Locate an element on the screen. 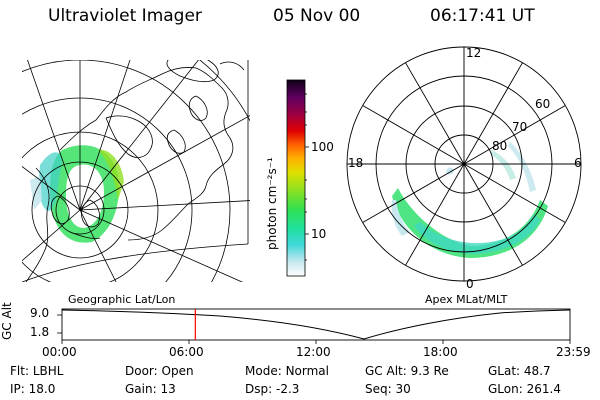 The height and width of the screenshot is (400, 600). mlat-label-60: 60 is located at coordinates (543, 104).